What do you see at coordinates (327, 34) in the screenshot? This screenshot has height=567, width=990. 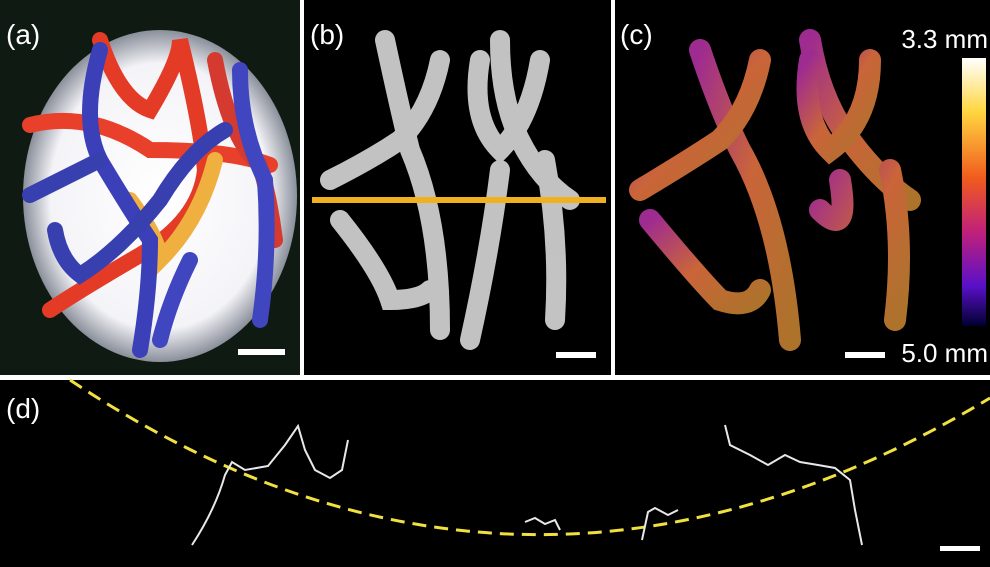 I see `panel-label: (b)` at bounding box center [327, 34].